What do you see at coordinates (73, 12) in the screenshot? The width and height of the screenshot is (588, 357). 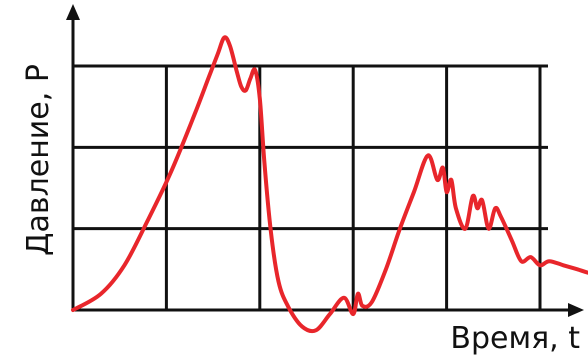 I see `y-axis-arrow` at bounding box center [73, 12].